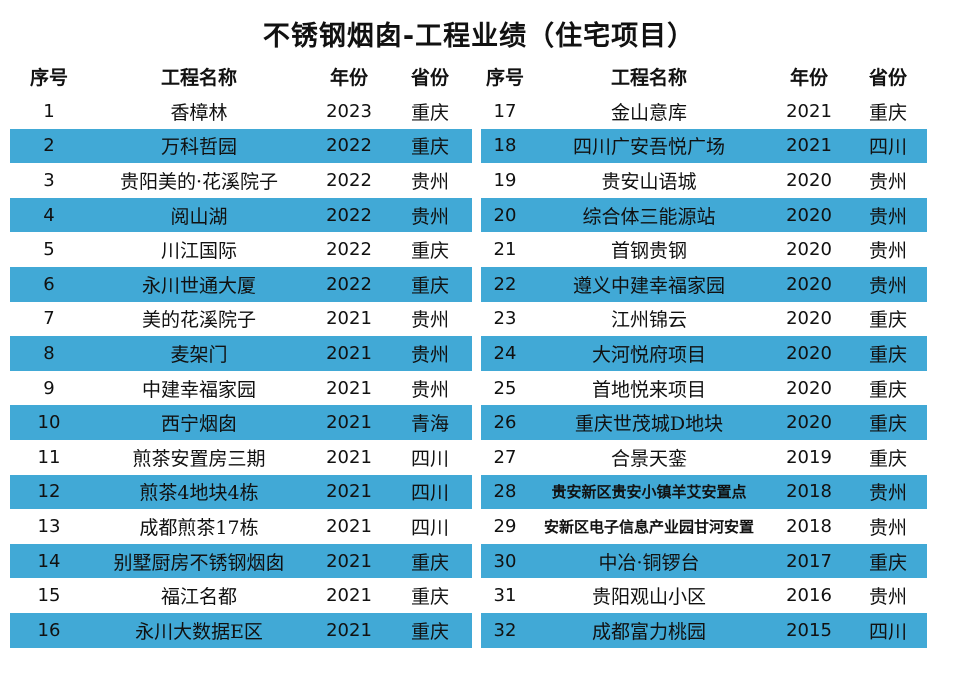 This screenshot has height=676, width=958. What do you see at coordinates (648, 389) in the screenshot?
I see `project-name: 首地悦来项目` at bounding box center [648, 389].